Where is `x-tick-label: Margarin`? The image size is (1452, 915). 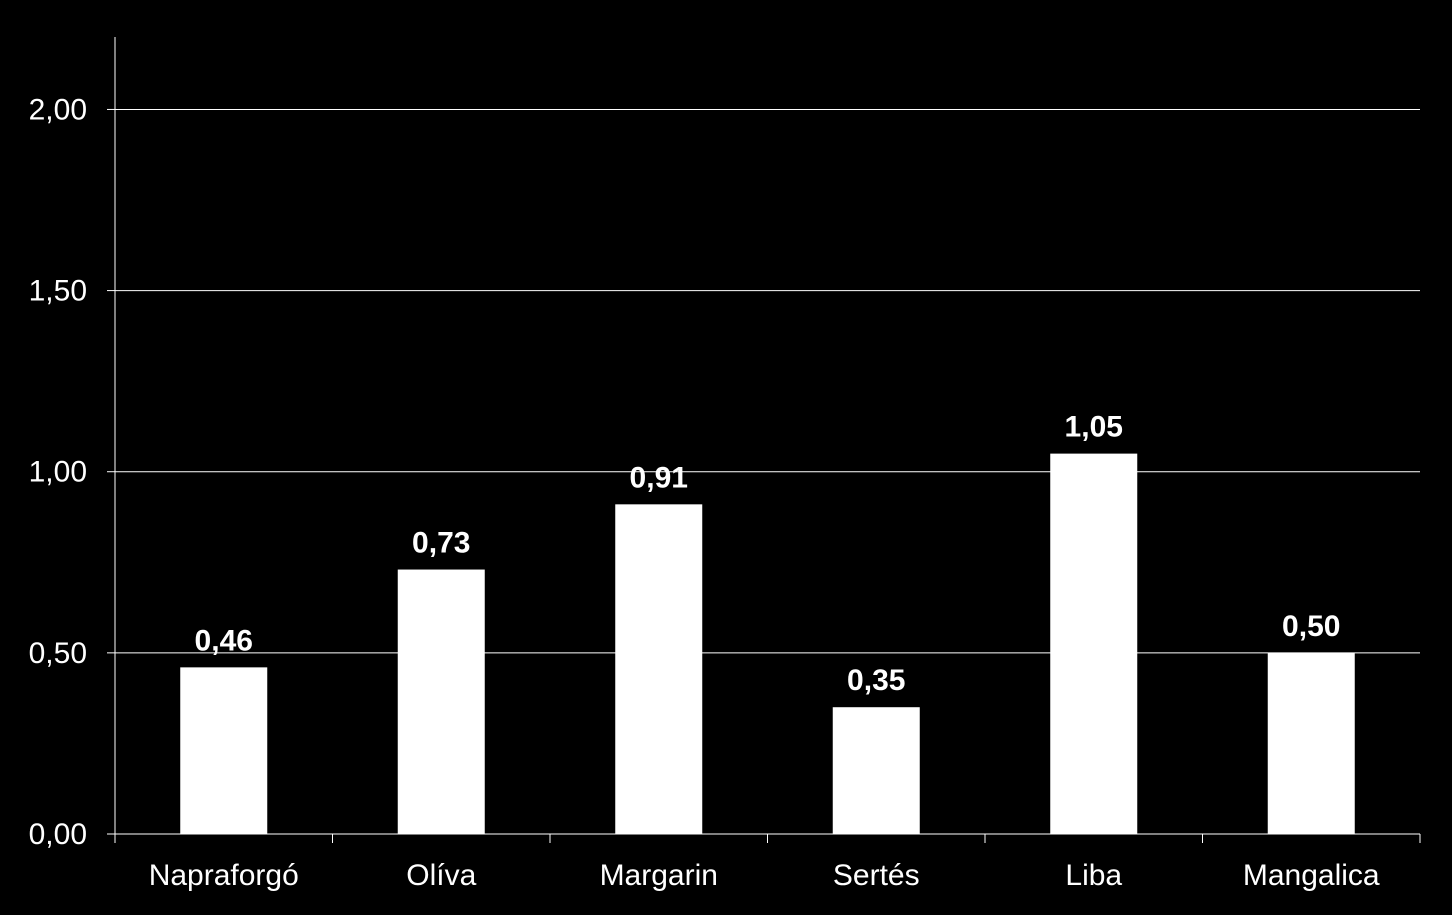 x-tick-label: Margarin is located at coordinates (659, 875).